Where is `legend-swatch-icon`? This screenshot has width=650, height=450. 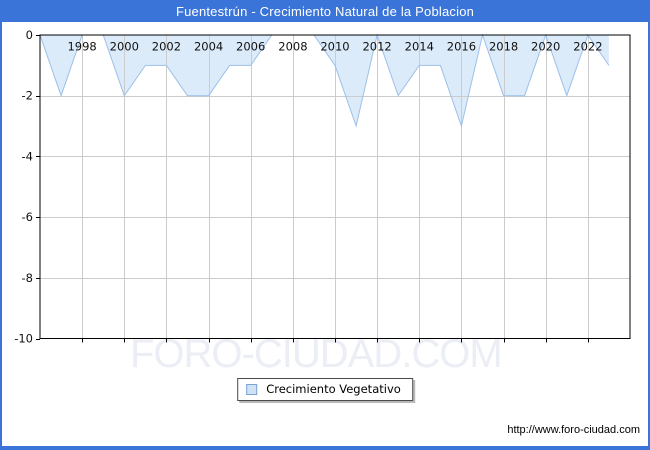
legend-swatch-icon is located at coordinates (252, 389).